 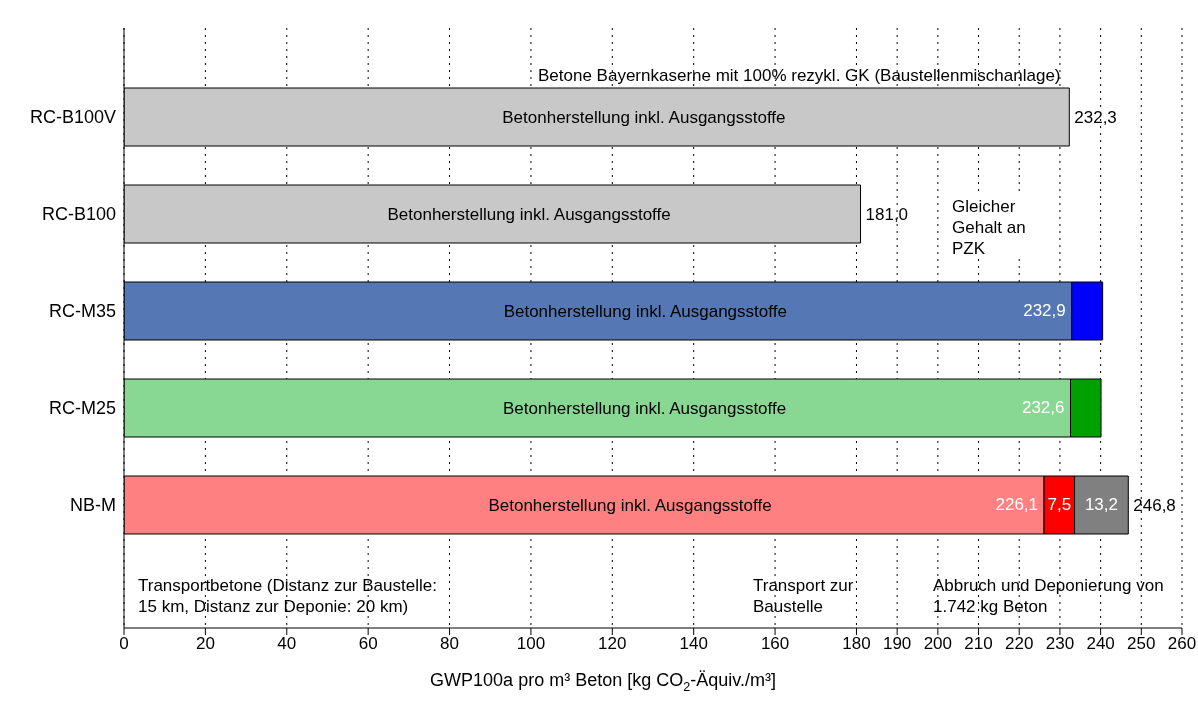 What do you see at coordinates (897, 644) in the screenshot?
I see `x-tick-label: 190` at bounding box center [897, 644].